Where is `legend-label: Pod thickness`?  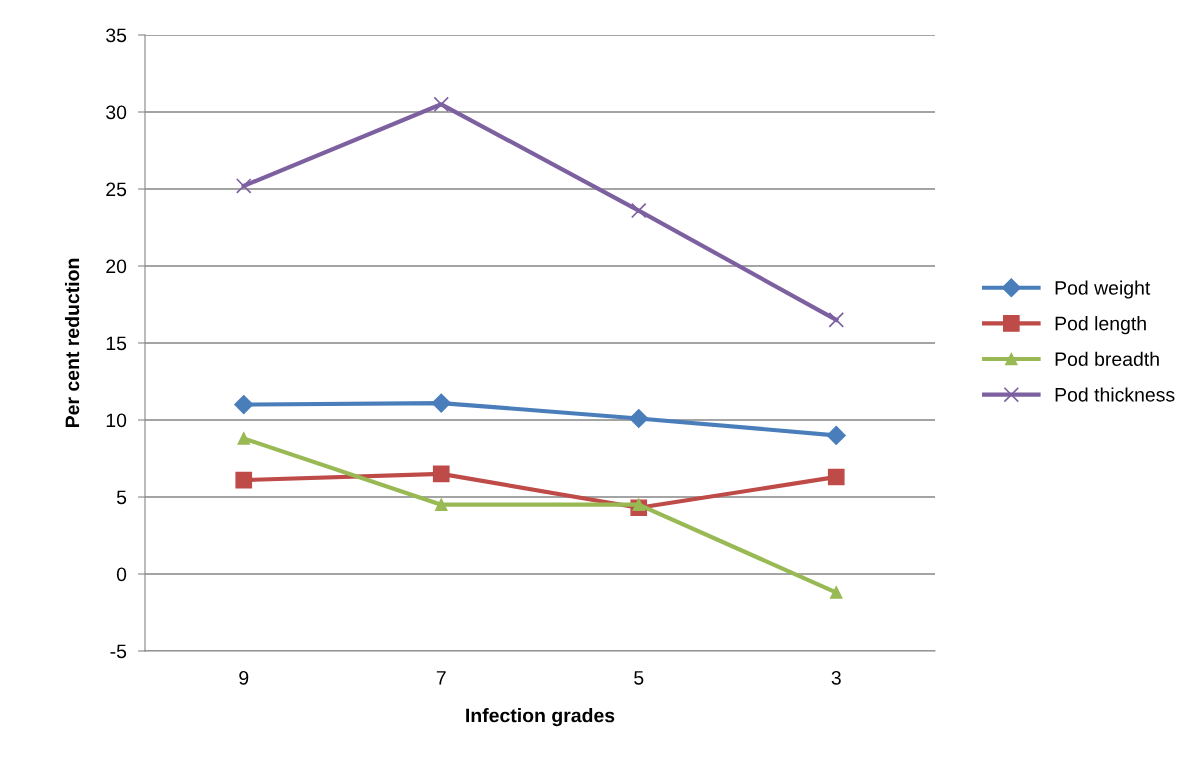
legend-label: Pod thickness is located at coordinates (1115, 394).